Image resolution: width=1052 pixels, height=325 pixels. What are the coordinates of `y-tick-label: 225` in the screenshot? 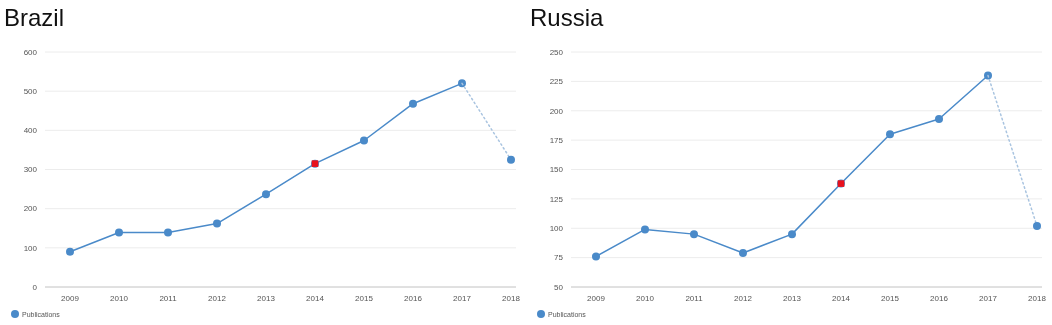 It's located at (556, 82).